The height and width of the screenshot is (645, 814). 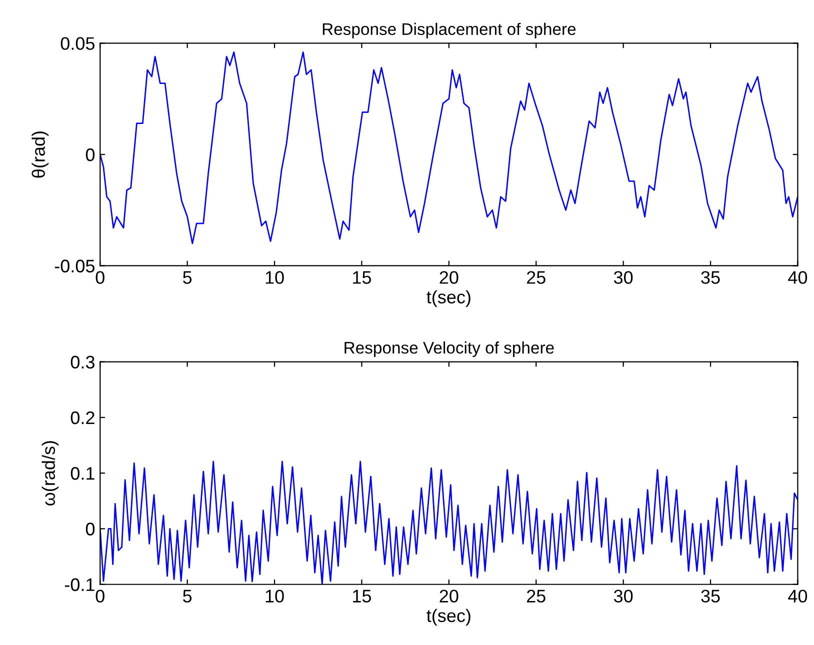 I want to click on y-axis-title: θ(rad), so click(x=40, y=155).